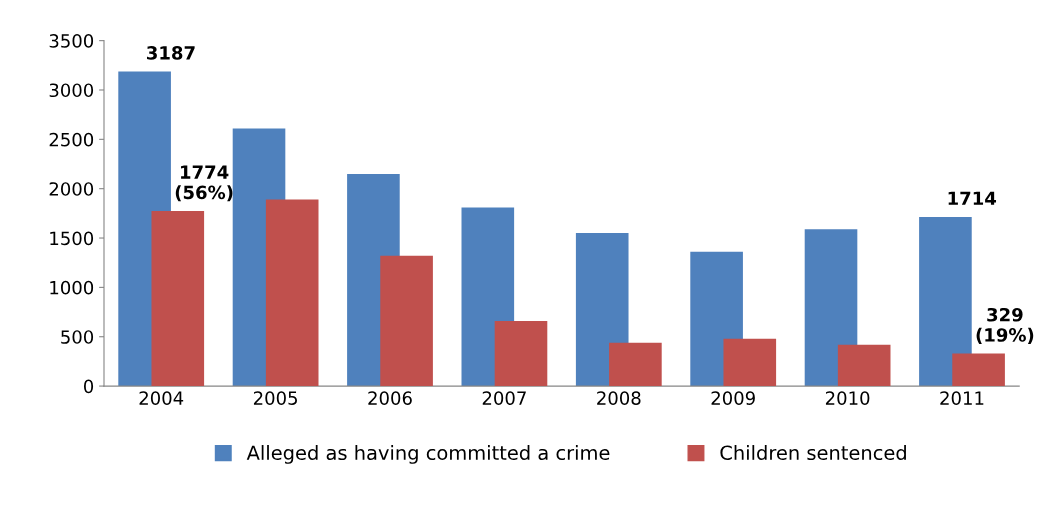  I want to click on legend-label: Alleged as having committed a crime, so click(428, 454).